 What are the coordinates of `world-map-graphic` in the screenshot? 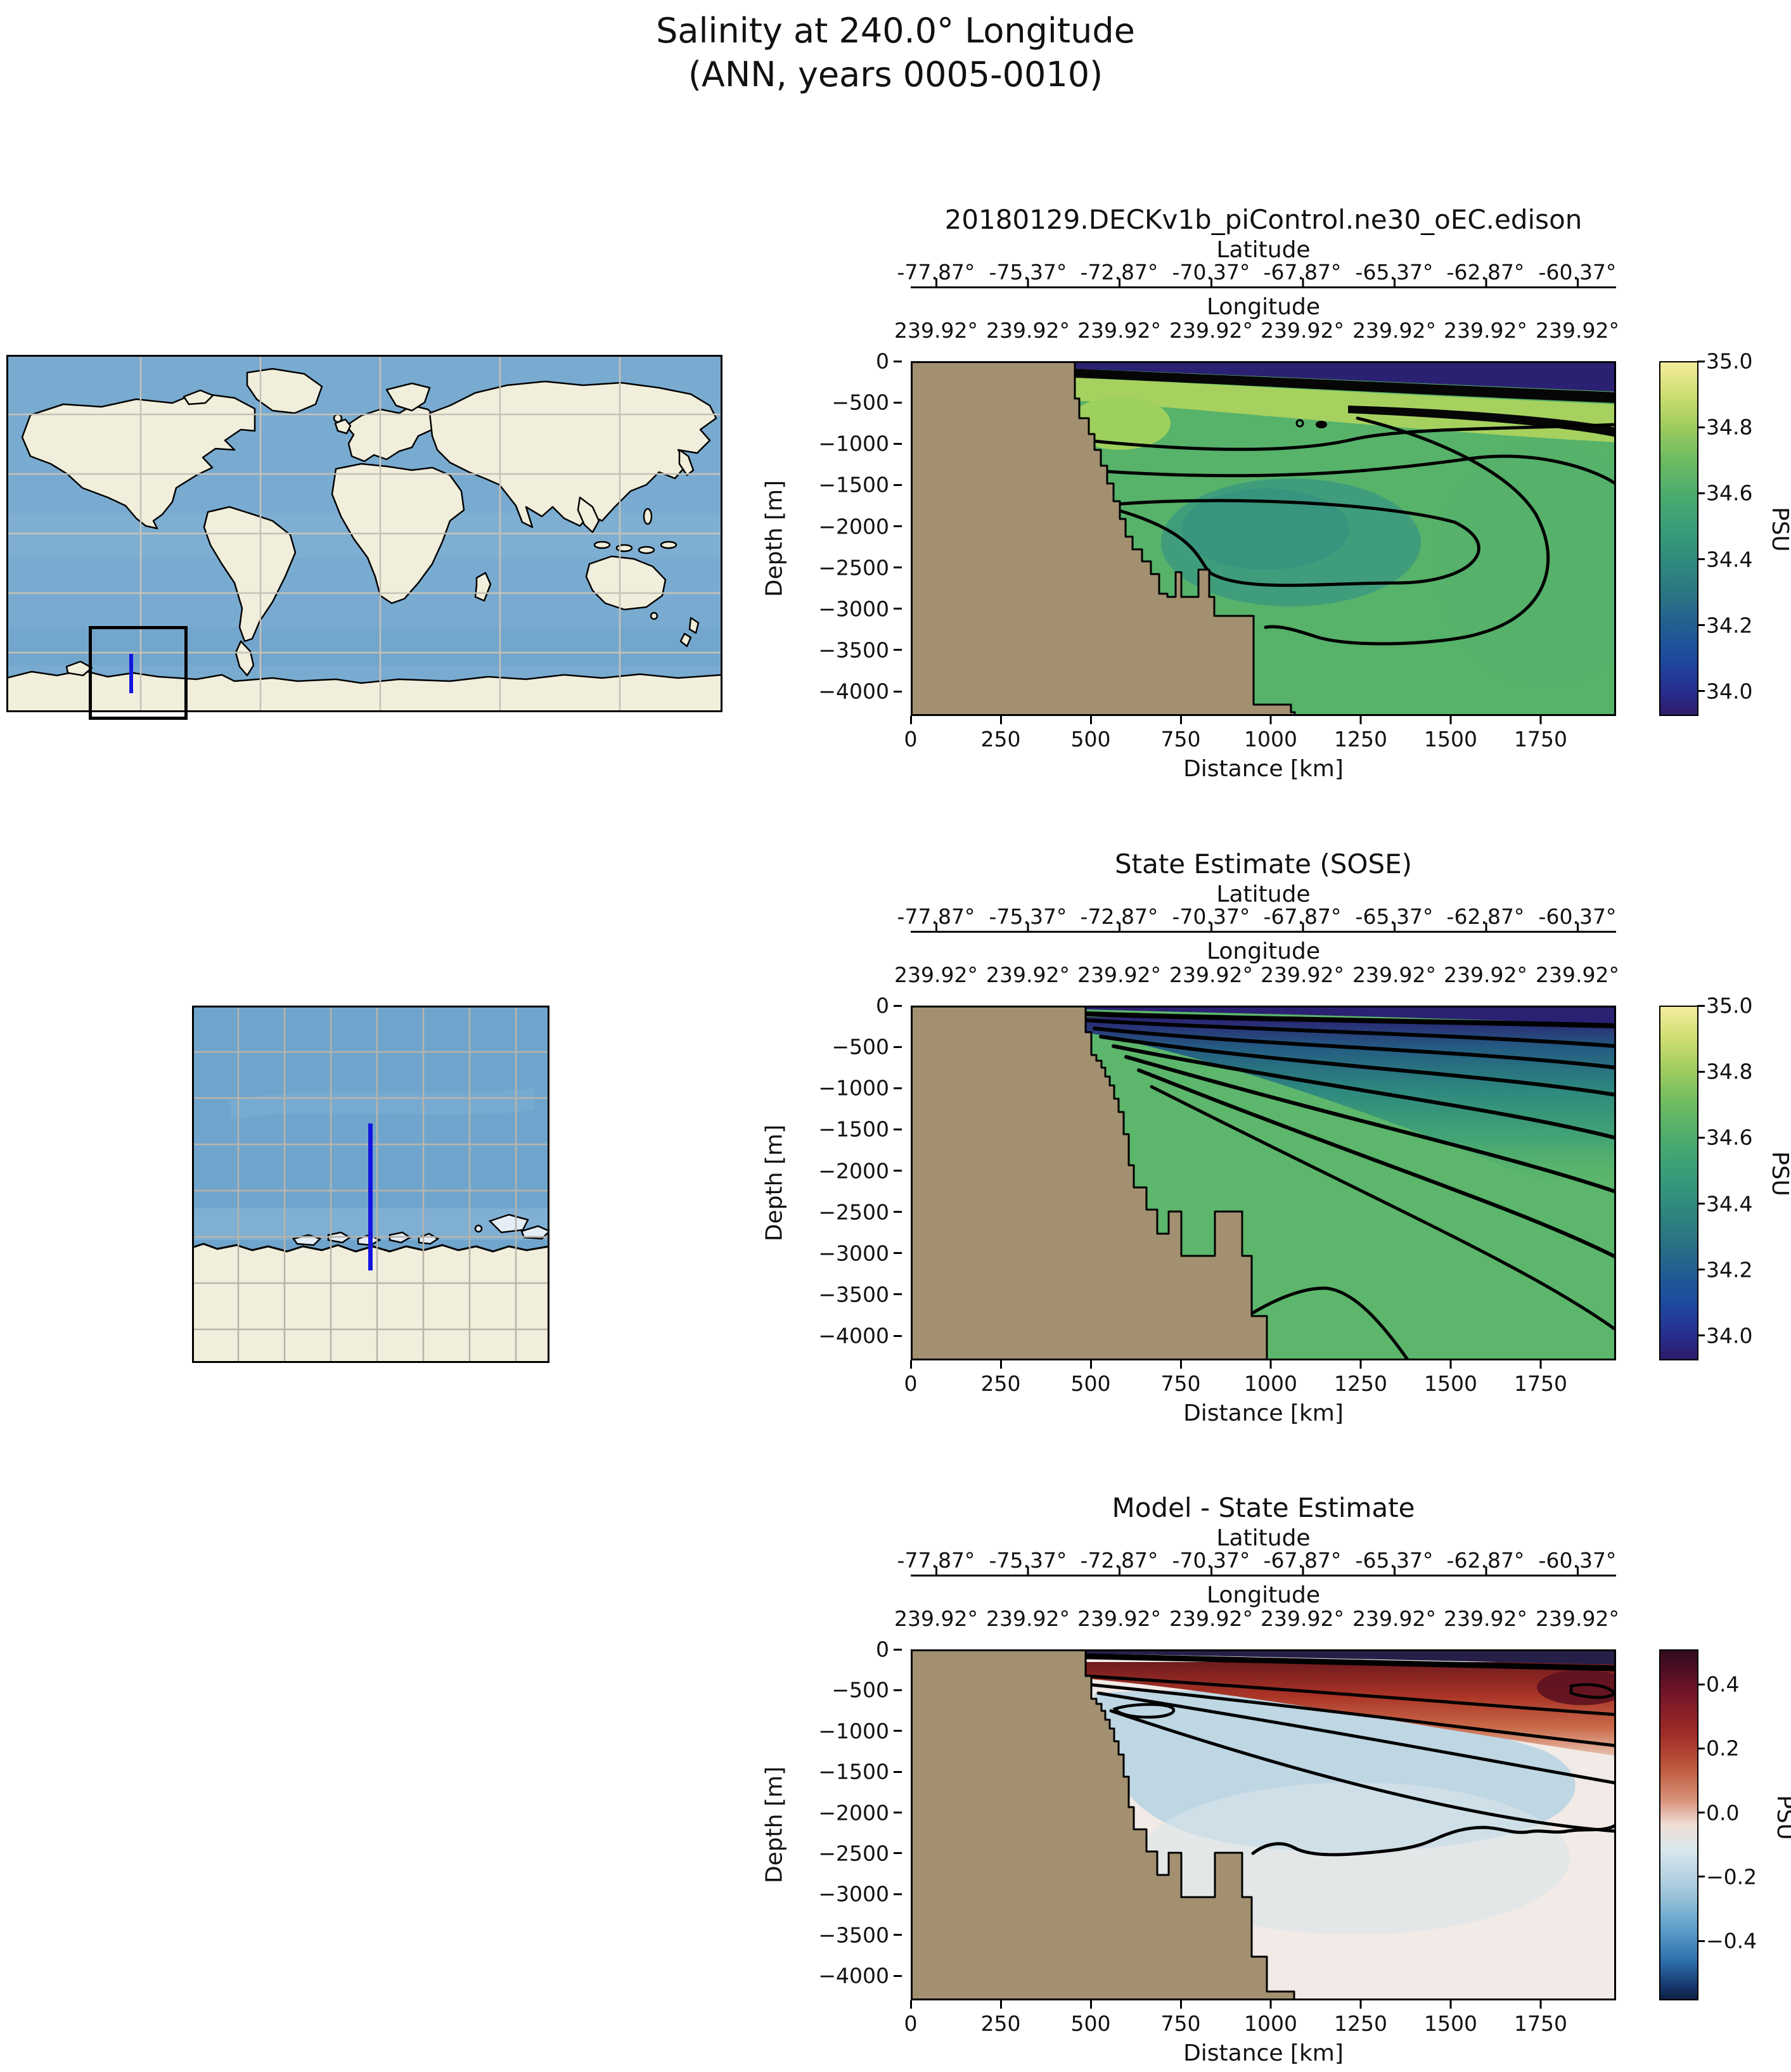 It's located at (364, 533).